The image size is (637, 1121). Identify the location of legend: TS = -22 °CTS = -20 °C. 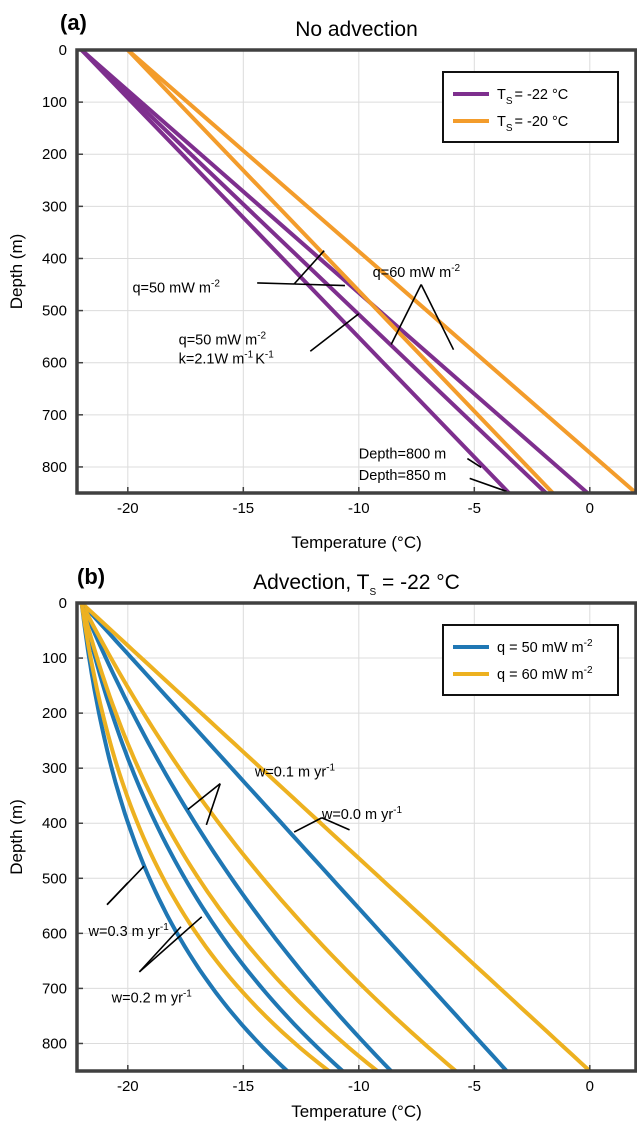
(530, 107).